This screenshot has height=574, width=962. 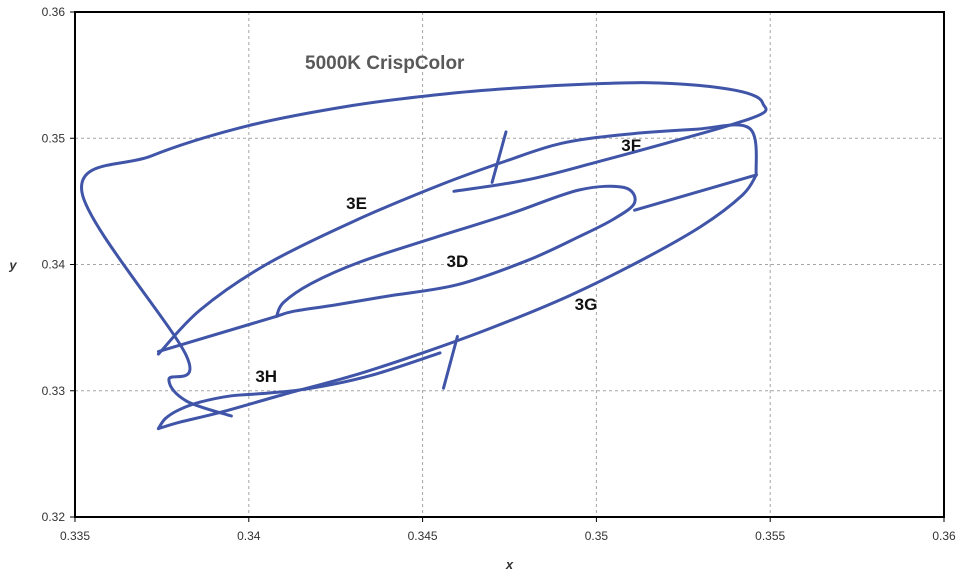 I want to click on x-tick-label: 0.335, so click(x=75, y=536).